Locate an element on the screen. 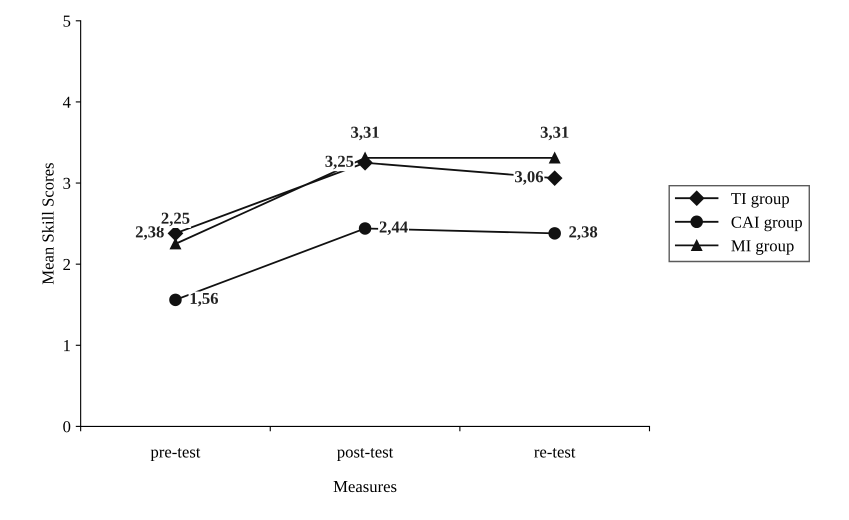 The height and width of the screenshot is (520, 849). legend-label: CAI group is located at coordinates (767, 224).